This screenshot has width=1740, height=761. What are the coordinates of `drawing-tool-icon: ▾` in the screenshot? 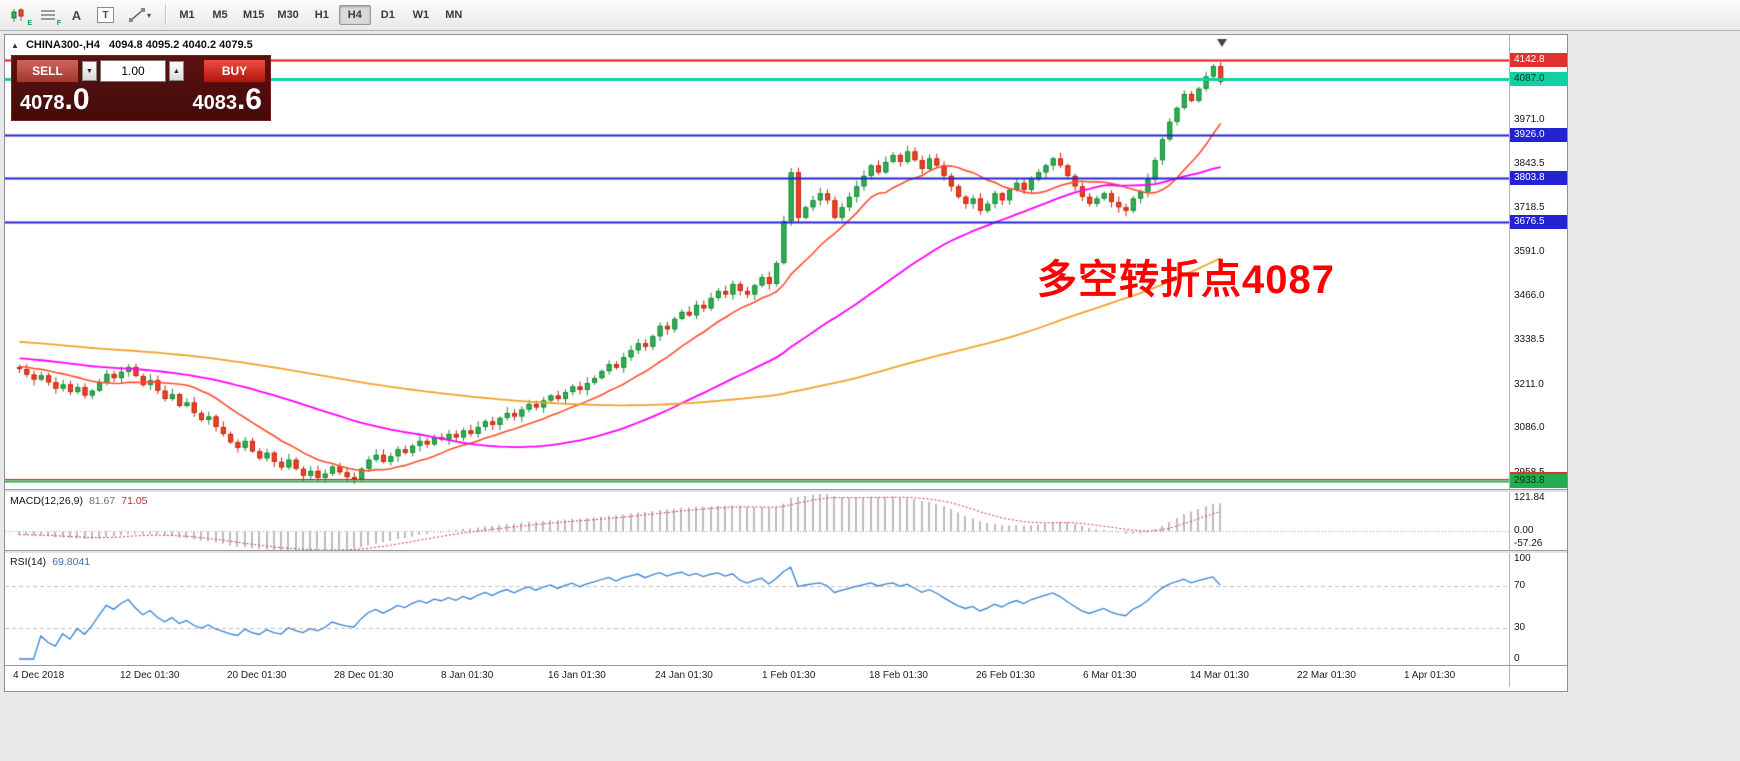 It's located at (140, 15).